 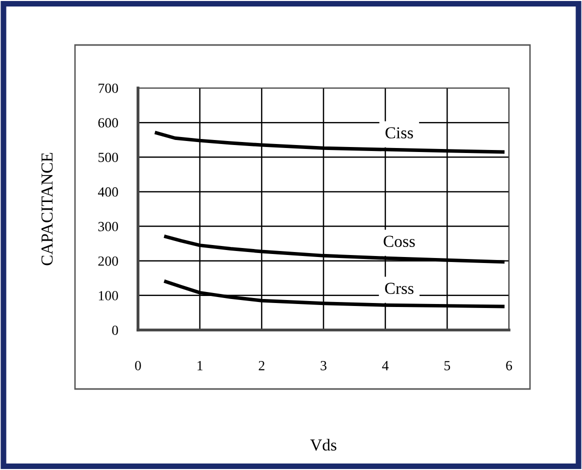 I want to click on x-tick-label: 1, so click(x=200, y=365).